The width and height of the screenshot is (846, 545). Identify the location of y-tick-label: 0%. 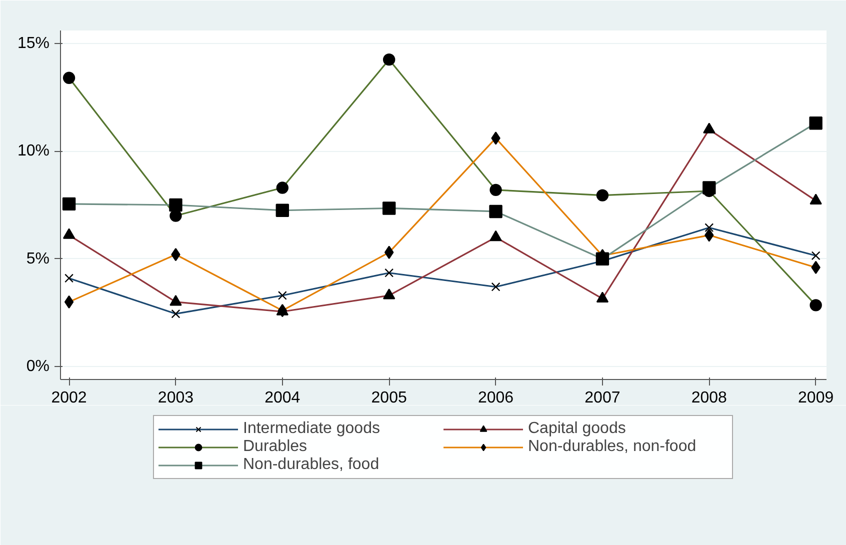
(38, 367).